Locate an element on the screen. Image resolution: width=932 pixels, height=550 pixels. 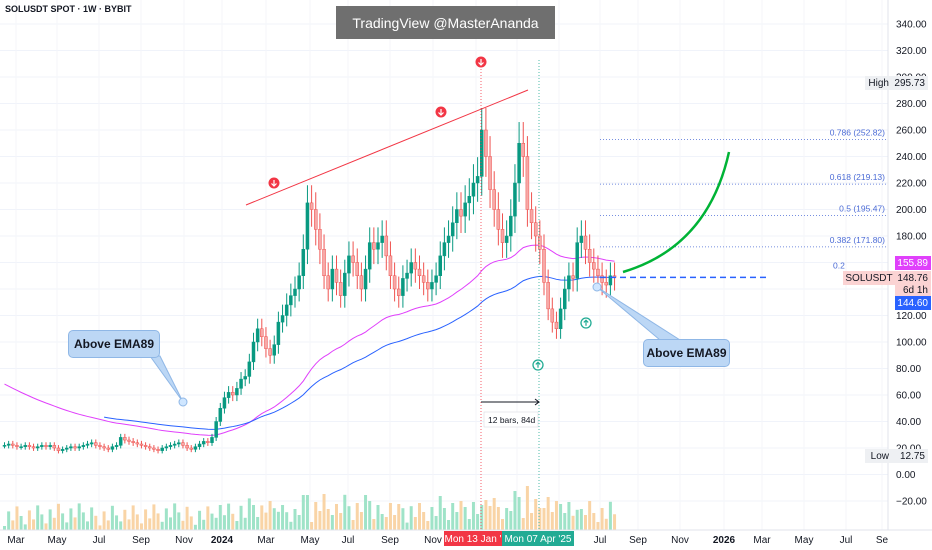
y-tick-label: 0.00 is located at coordinates (906, 475).